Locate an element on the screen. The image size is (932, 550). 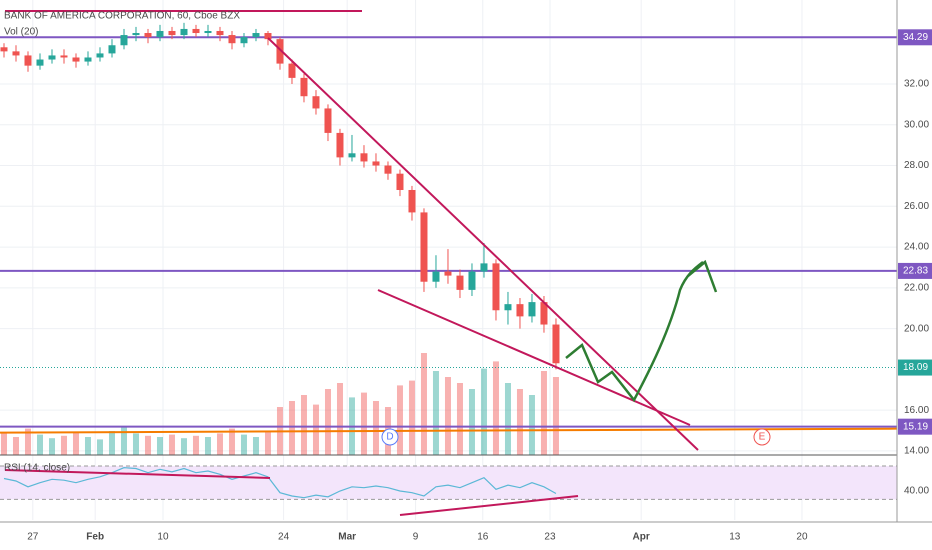
support-line is located at coordinates (449, 430).